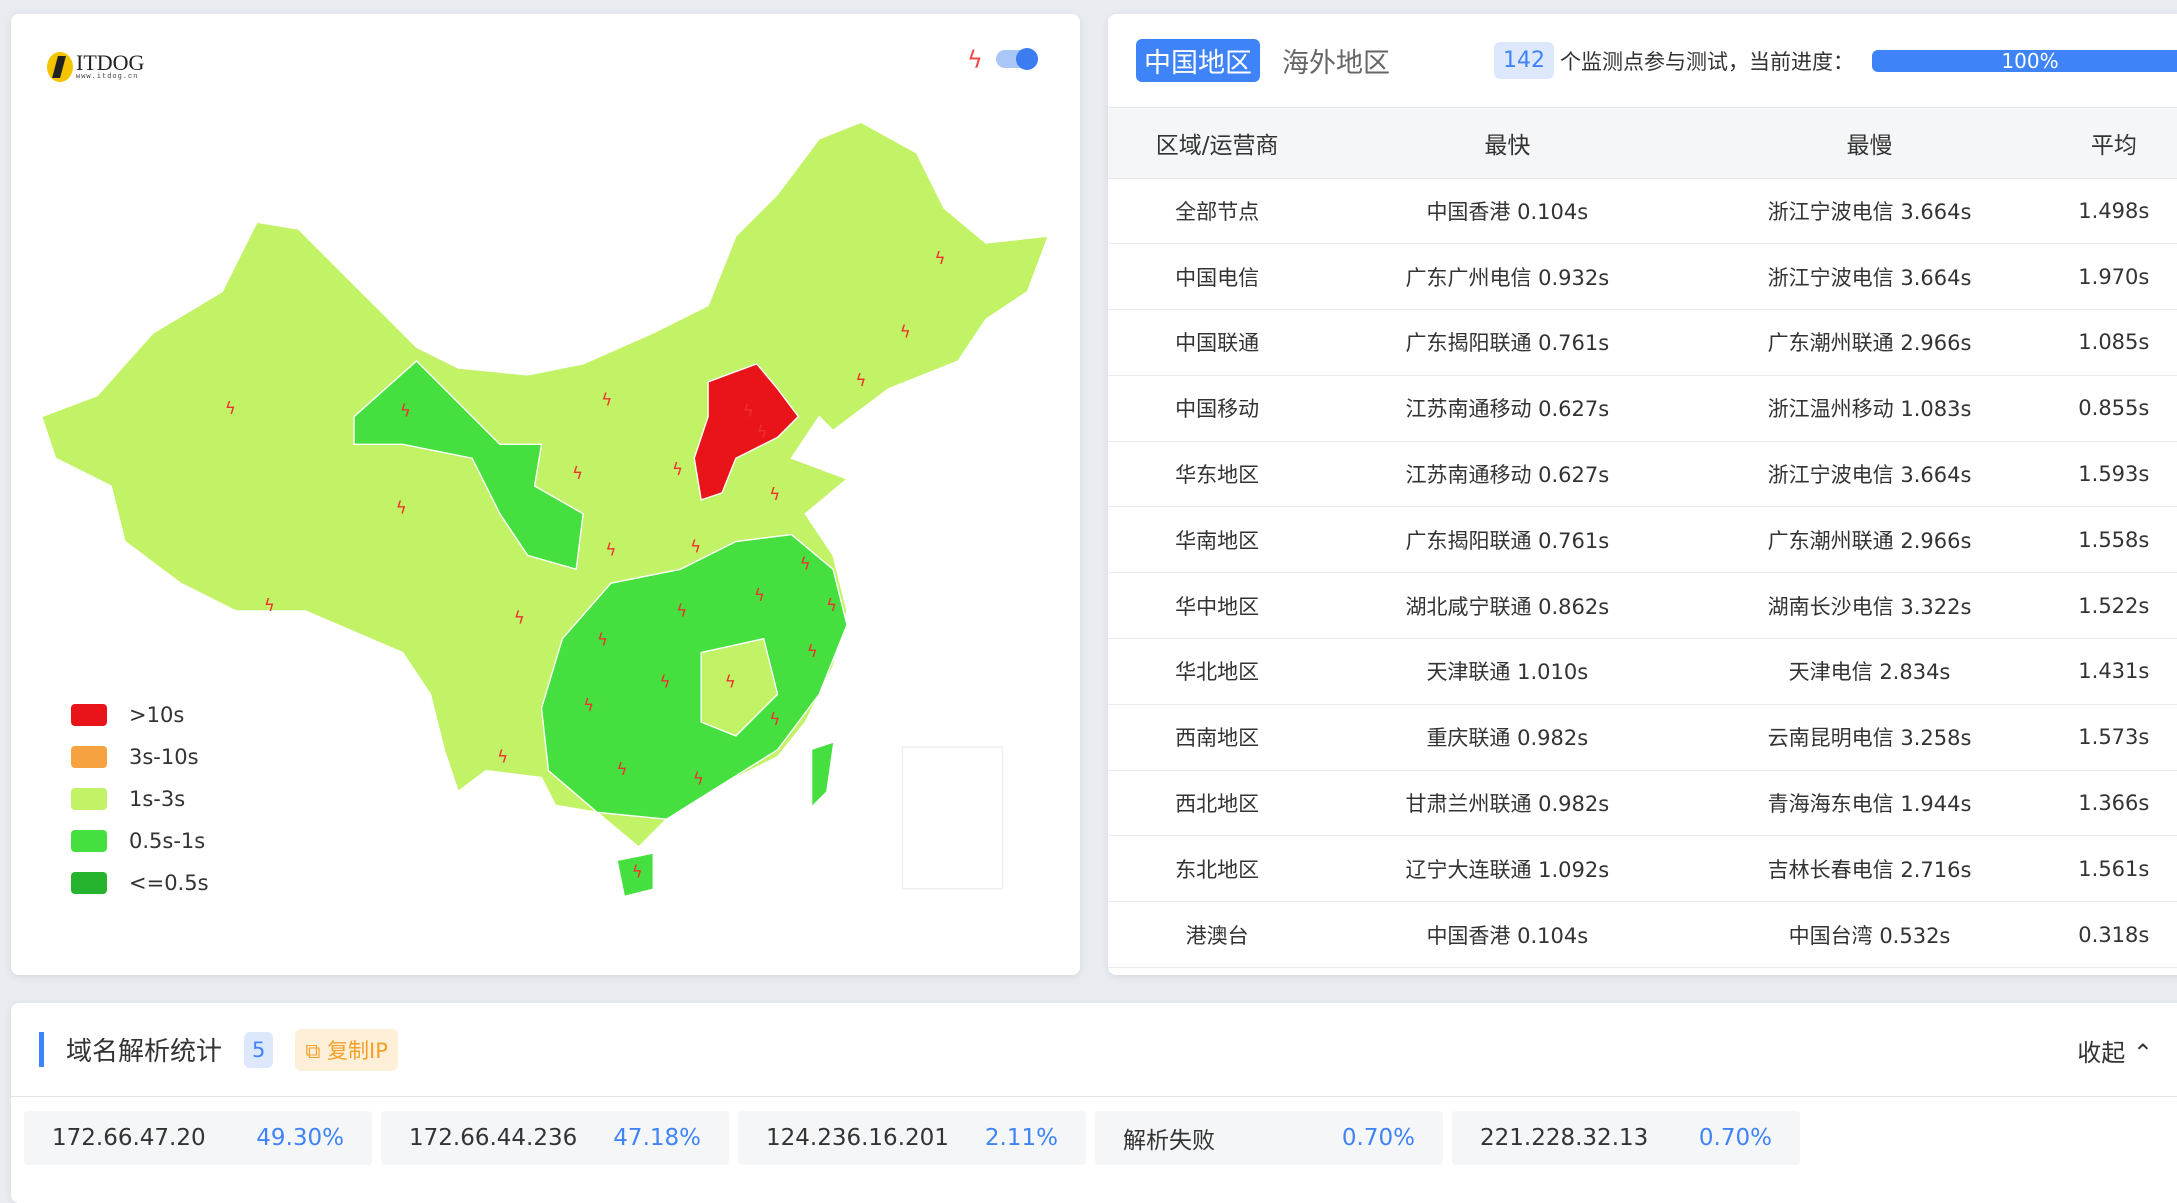 Image resolution: width=2177 pixels, height=1203 pixels. I want to click on table-row: 西南地区 重庆联通 0.982s 云南昆明电信 3.258s 1.573s, so click(1642, 737).